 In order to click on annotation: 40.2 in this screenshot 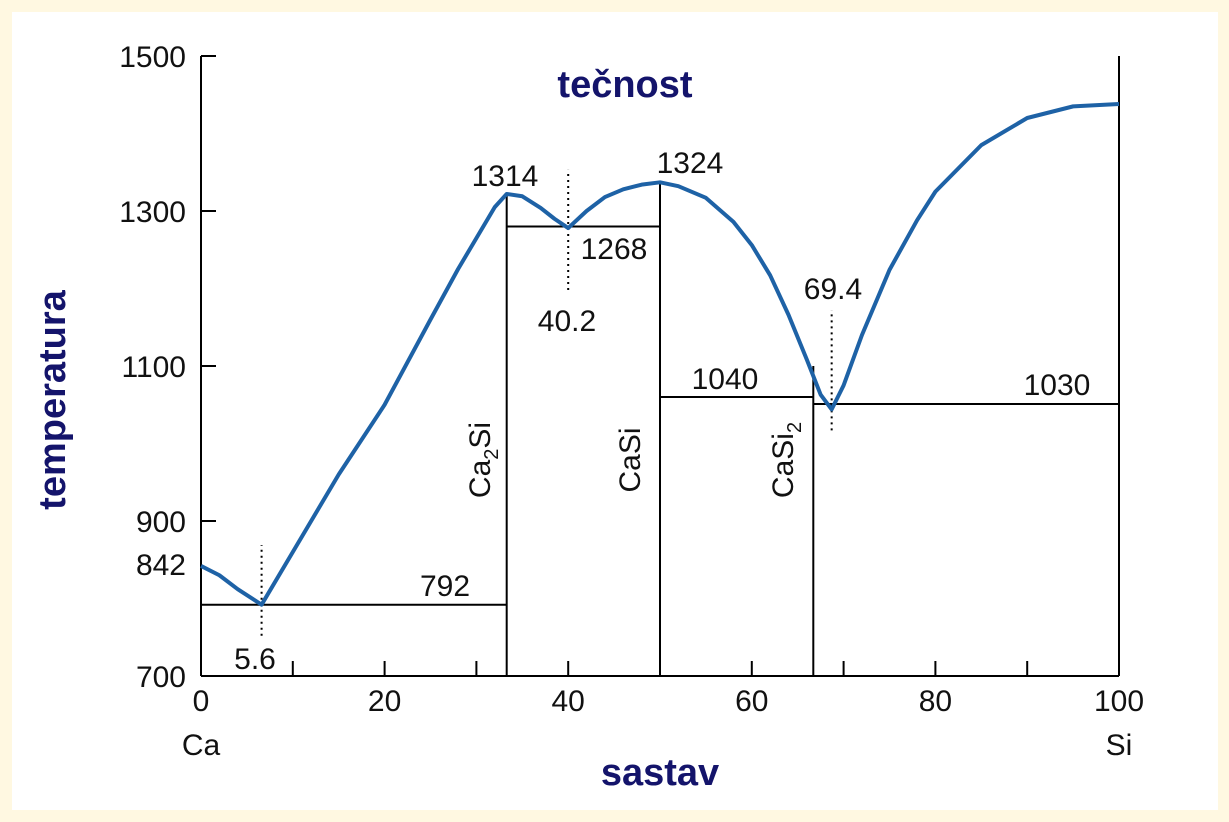, I will do `click(567, 321)`.